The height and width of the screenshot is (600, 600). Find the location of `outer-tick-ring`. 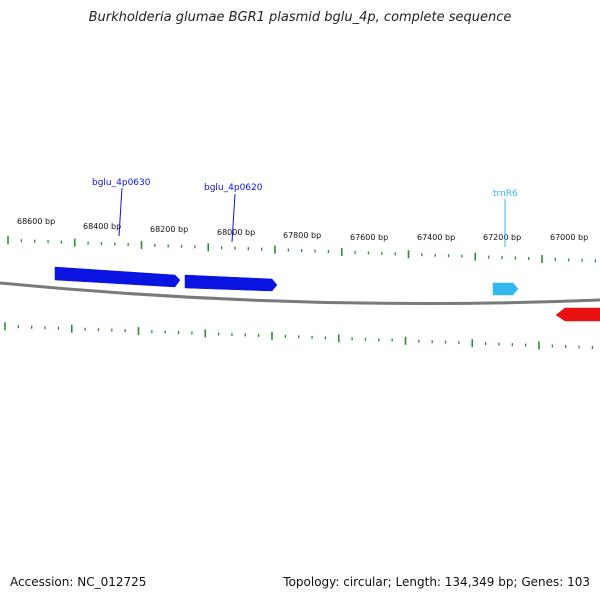

outer-tick-ring is located at coordinates (302, 249).